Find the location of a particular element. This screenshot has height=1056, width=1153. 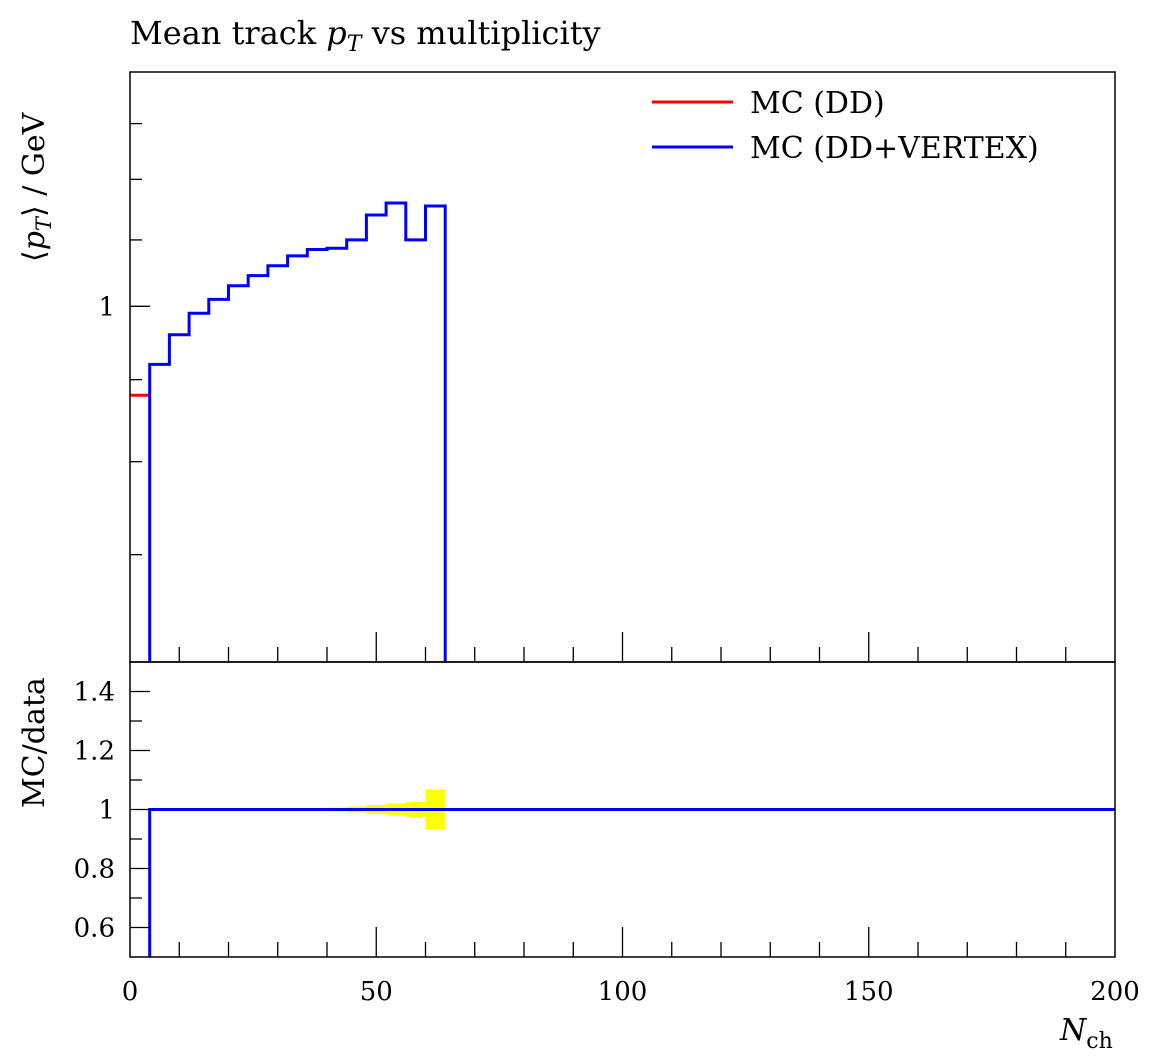

y-axis-label-ratio: MC/data is located at coordinates (34, 742).